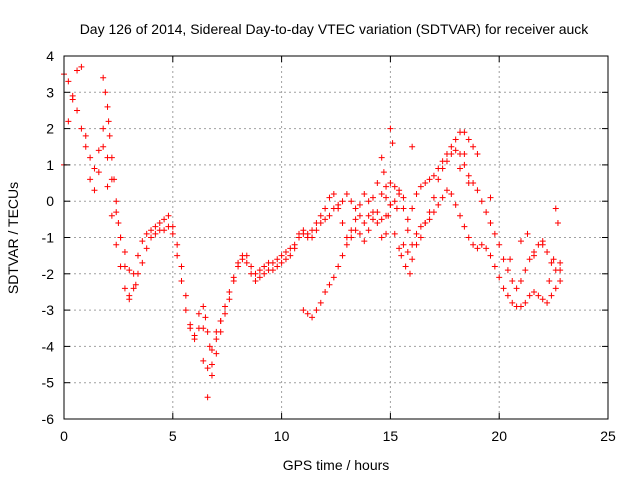  What do you see at coordinates (50, 201) in the screenshot?
I see `y-tick-label: 0` at bounding box center [50, 201].